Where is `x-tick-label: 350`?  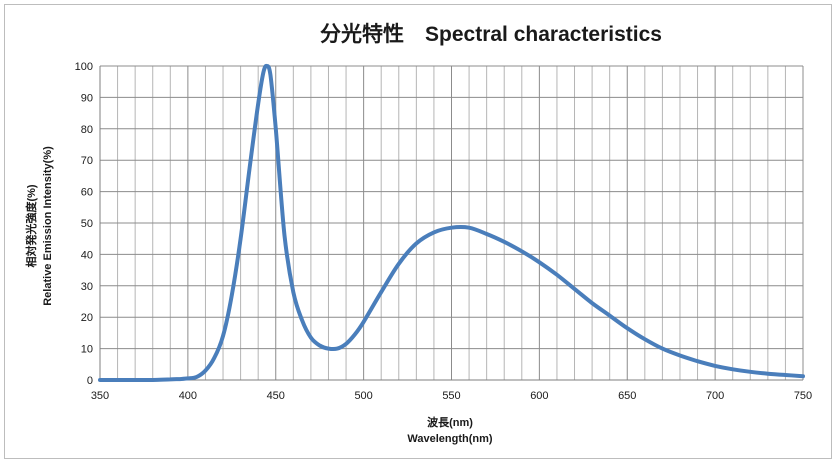 x-tick-label: 350 is located at coordinates (100, 396).